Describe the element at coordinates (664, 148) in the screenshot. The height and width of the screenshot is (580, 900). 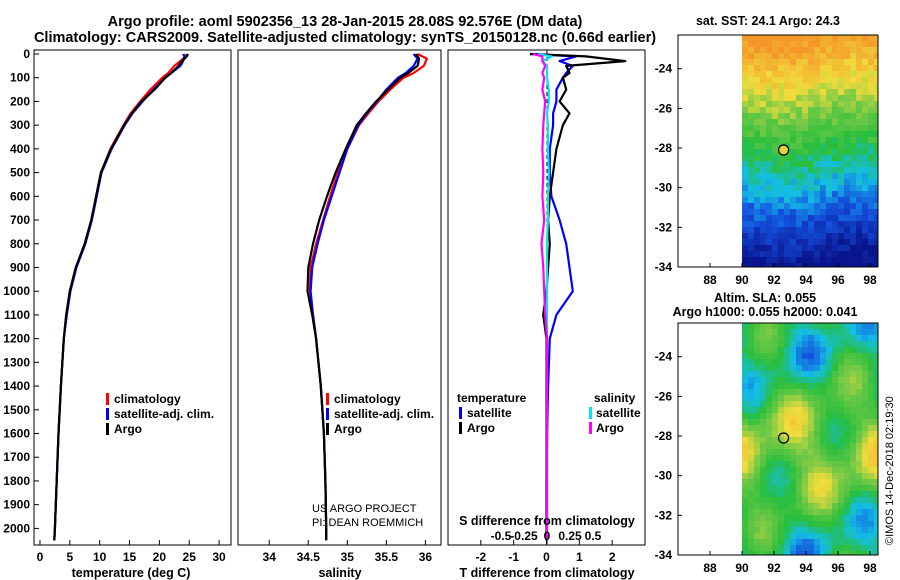
I see `lat-tick-label: -28` at that location.